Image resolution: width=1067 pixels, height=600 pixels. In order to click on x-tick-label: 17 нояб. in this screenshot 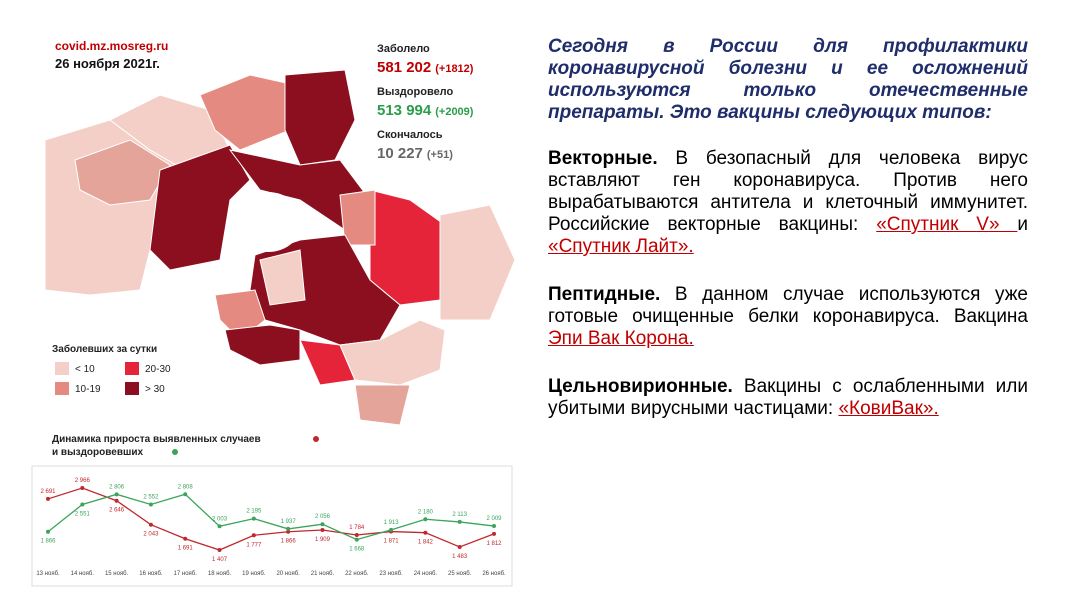, I will do `click(186, 574)`.